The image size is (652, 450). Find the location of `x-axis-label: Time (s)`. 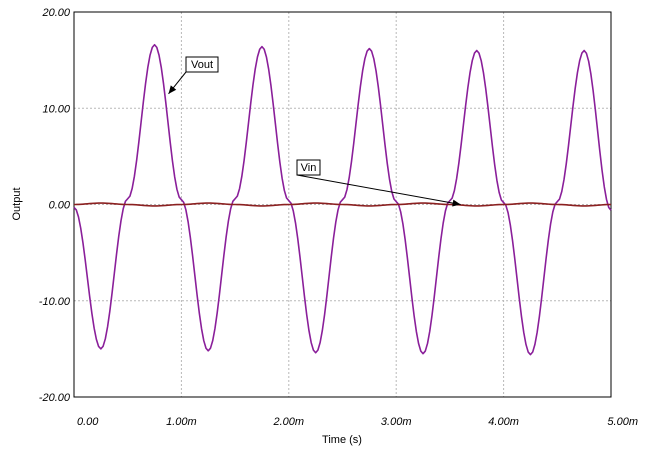

x-axis-label: Time (s) is located at coordinates (342, 440).